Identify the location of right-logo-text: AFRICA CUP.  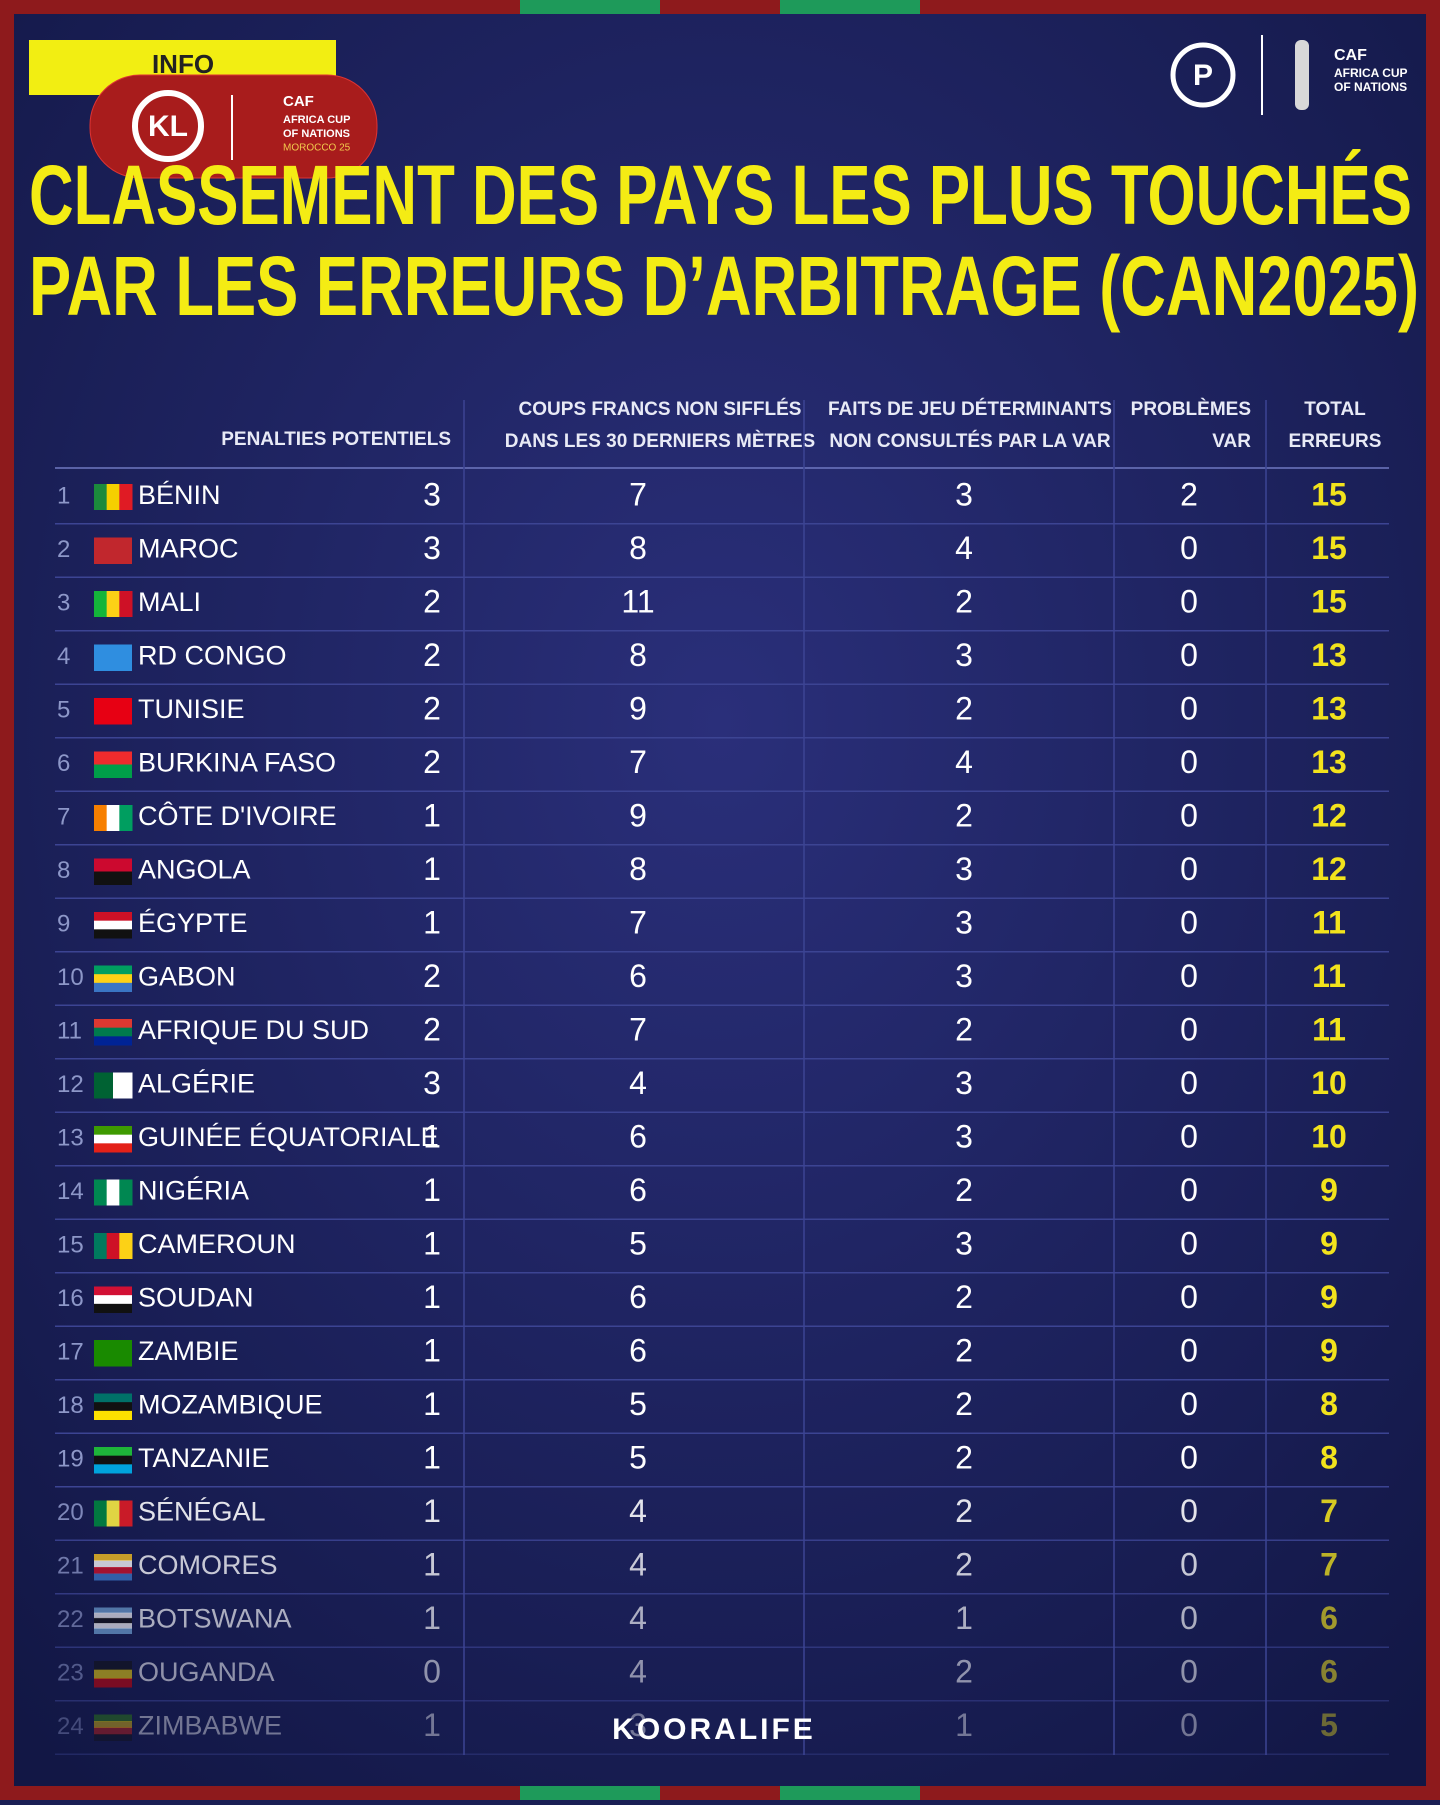
(1371, 73).